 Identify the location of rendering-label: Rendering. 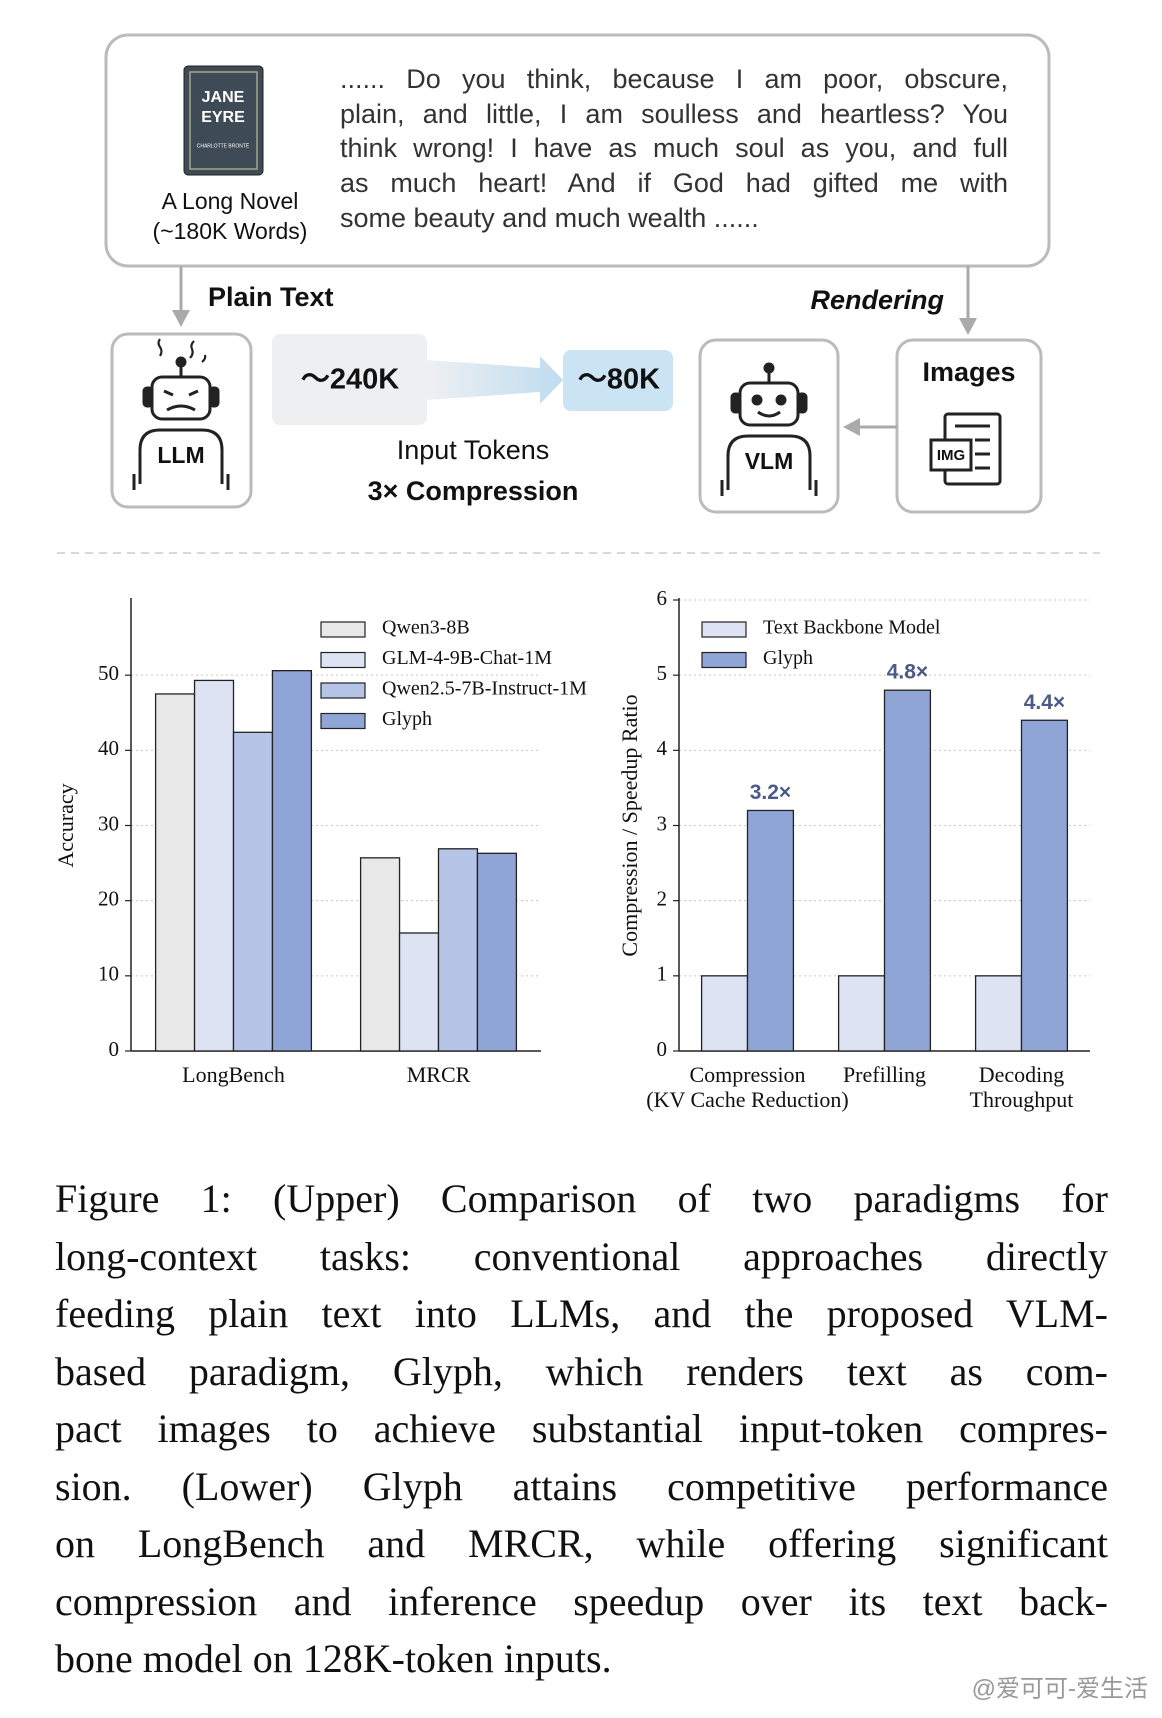
(877, 300).